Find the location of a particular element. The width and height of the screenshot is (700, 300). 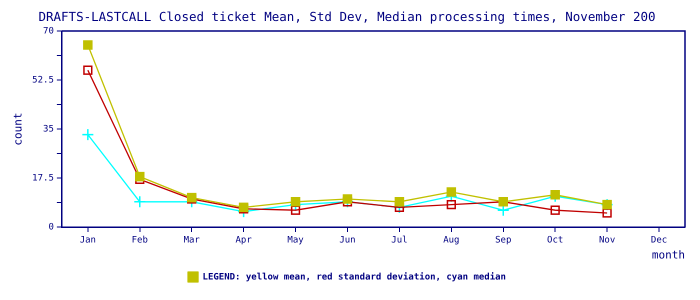

y-tick-label: 0 is located at coordinates (51, 227).